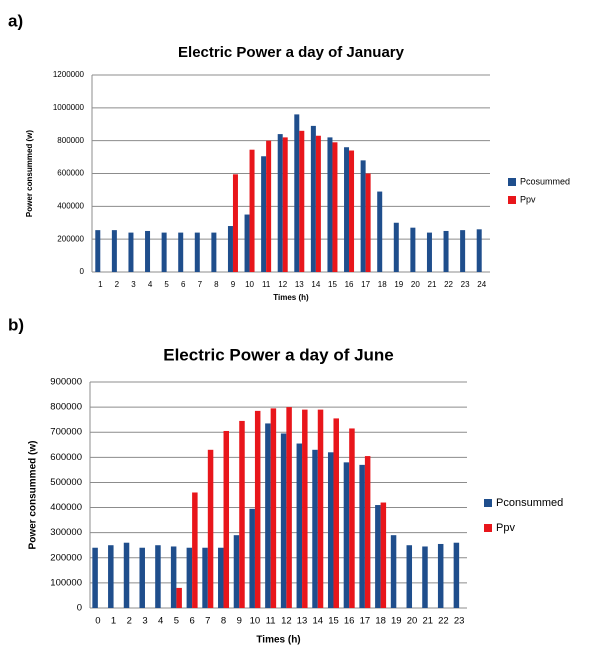  I want to click on chart-title: Electric Power a day of June, so click(278, 354).